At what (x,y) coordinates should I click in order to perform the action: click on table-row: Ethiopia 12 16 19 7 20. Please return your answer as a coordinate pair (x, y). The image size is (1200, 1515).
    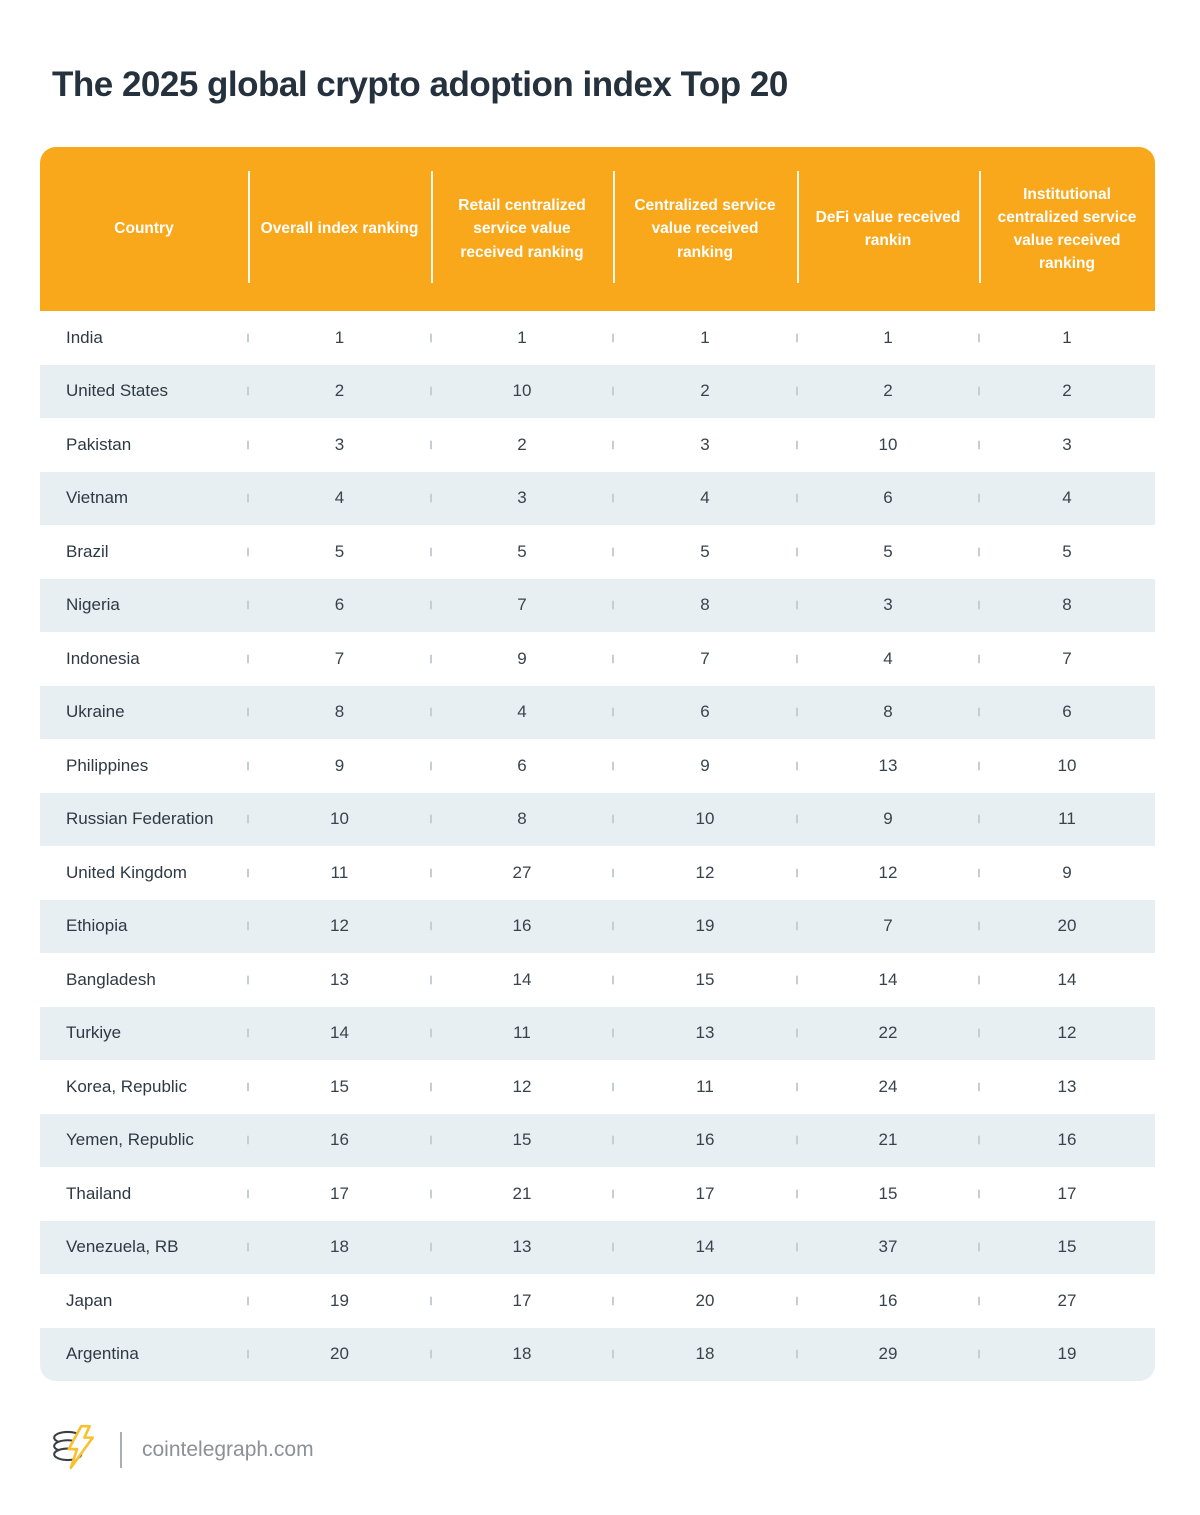
    Looking at the image, I should click on (597, 926).